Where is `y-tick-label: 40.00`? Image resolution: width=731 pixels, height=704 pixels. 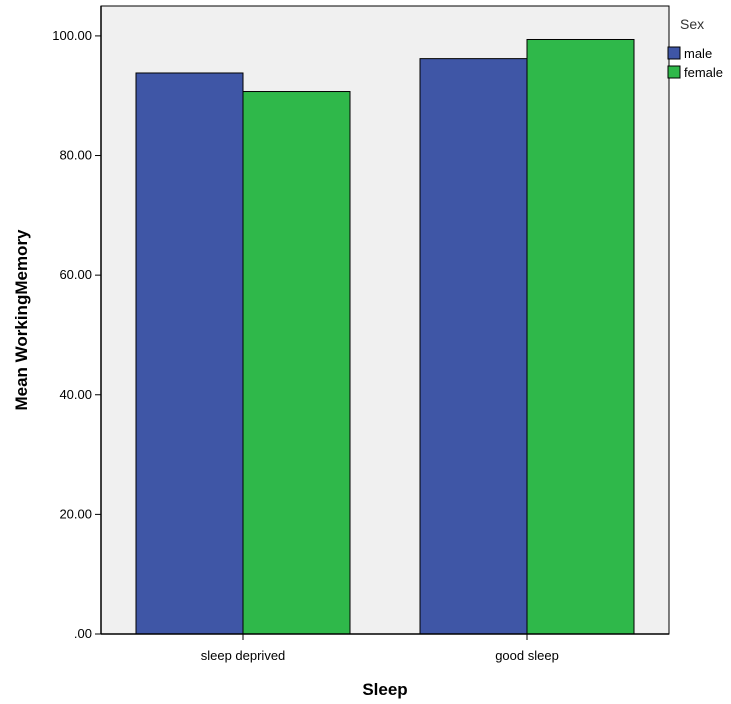
y-tick-label: 40.00 is located at coordinates (75, 394).